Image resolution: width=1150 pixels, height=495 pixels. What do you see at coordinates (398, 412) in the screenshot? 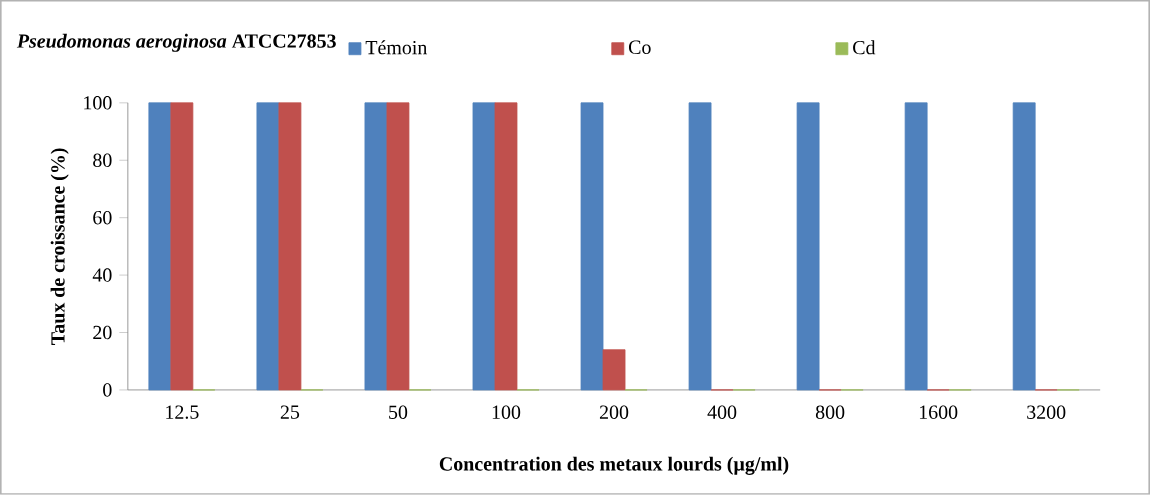
I see `x-tick-label: 50` at bounding box center [398, 412].